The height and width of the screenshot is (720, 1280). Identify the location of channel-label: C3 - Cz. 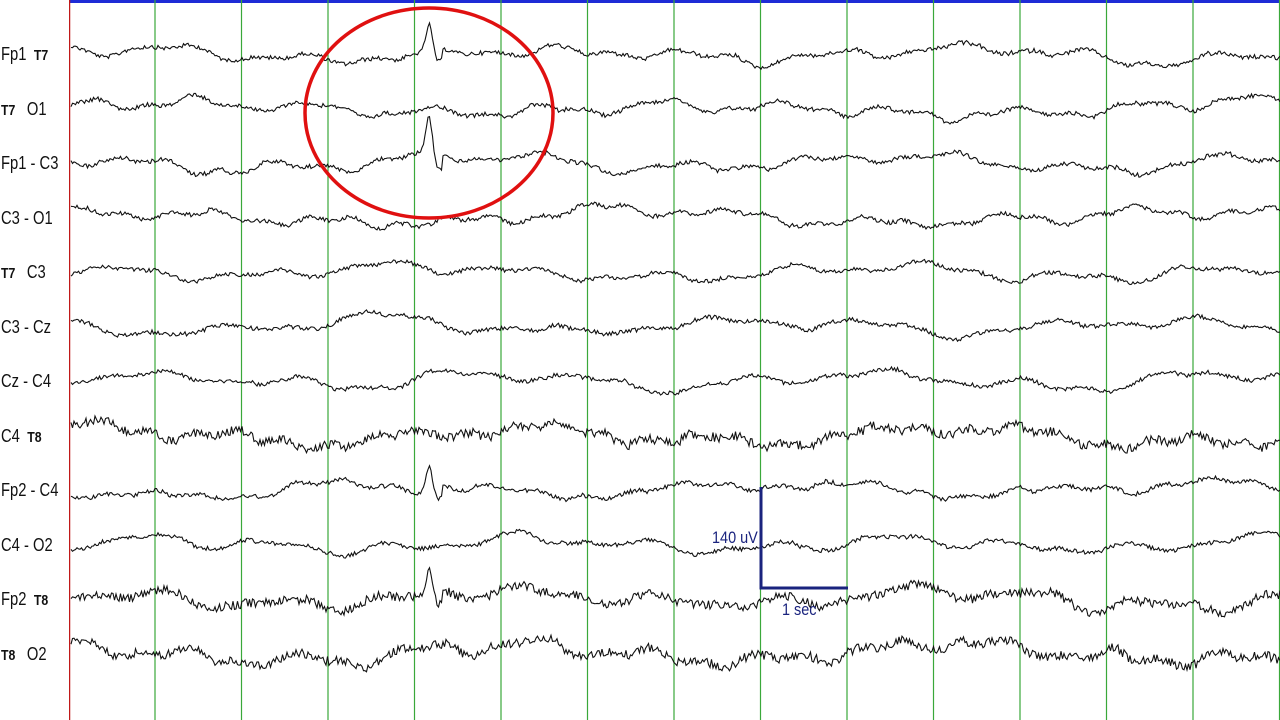
(26, 326).